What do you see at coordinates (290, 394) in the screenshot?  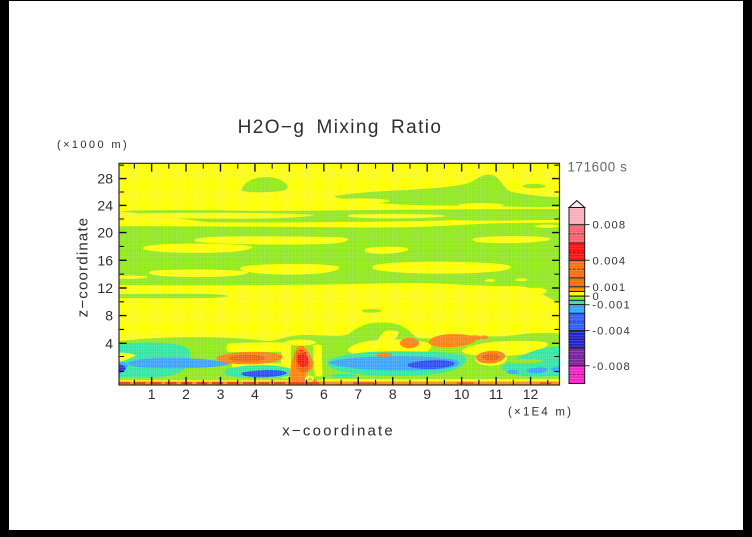 I see `svg-text: 5` at bounding box center [290, 394].